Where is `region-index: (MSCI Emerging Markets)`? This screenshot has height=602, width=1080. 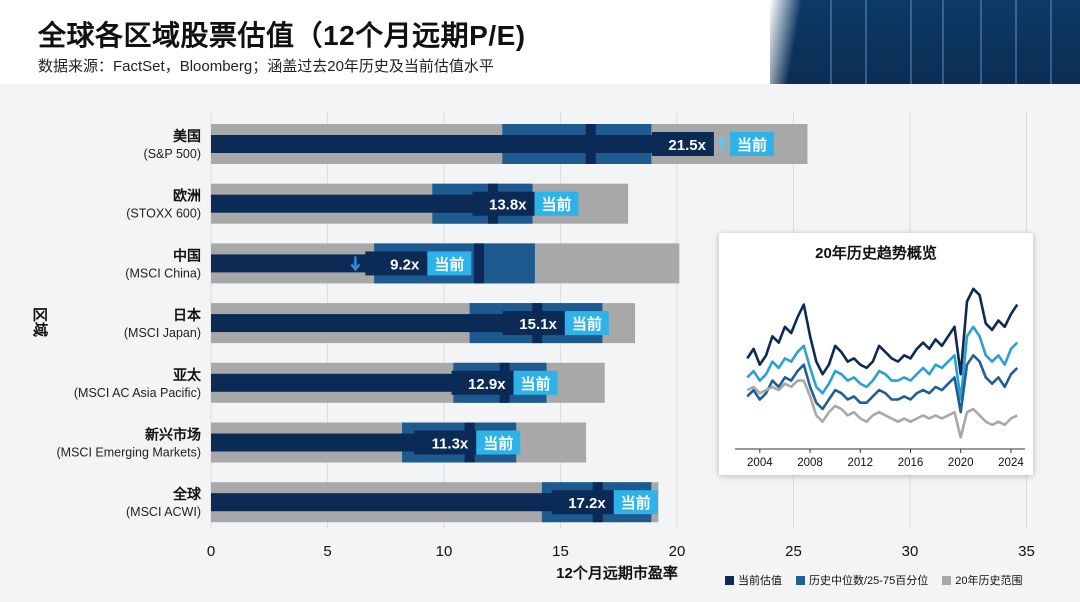
region-index: (MSCI Emerging Markets) is located at coordinates (129, 453).